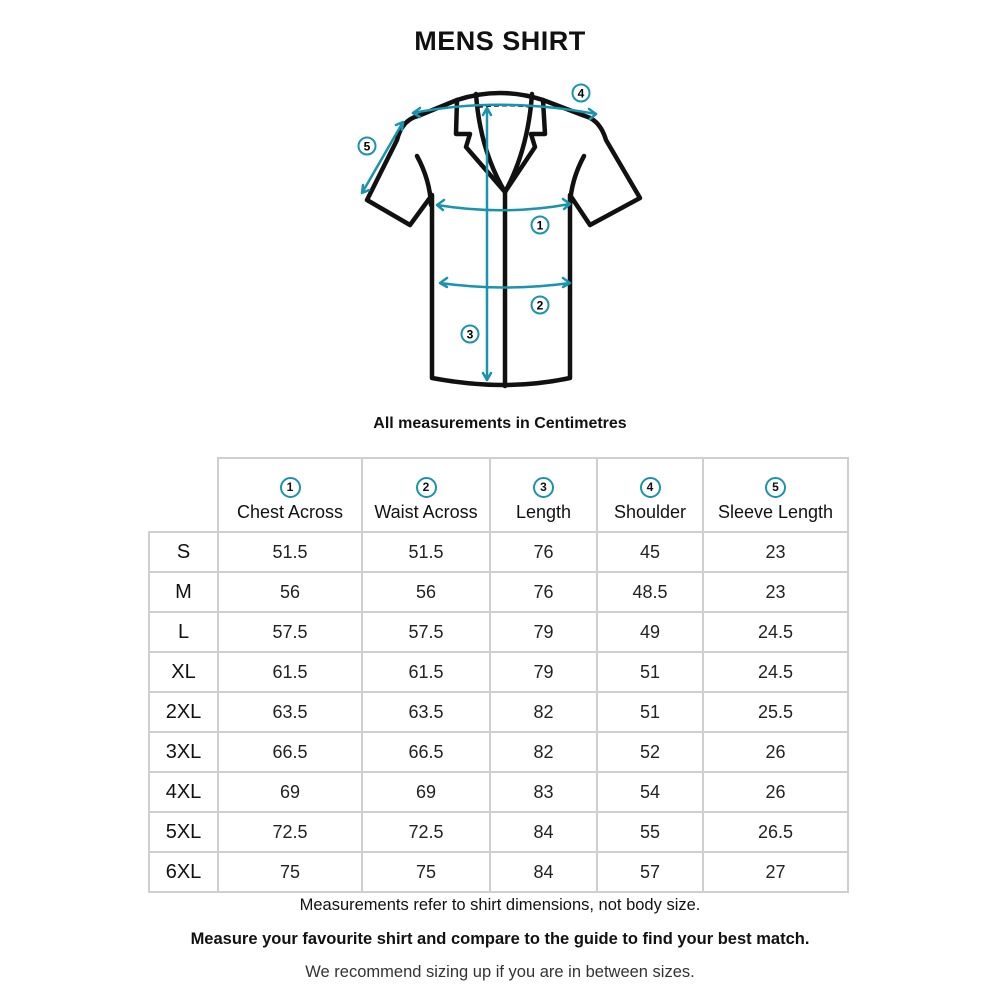  Describe the element at coordinates (543, 792) in the screenshot. I see `value-cell: 83` at that location.